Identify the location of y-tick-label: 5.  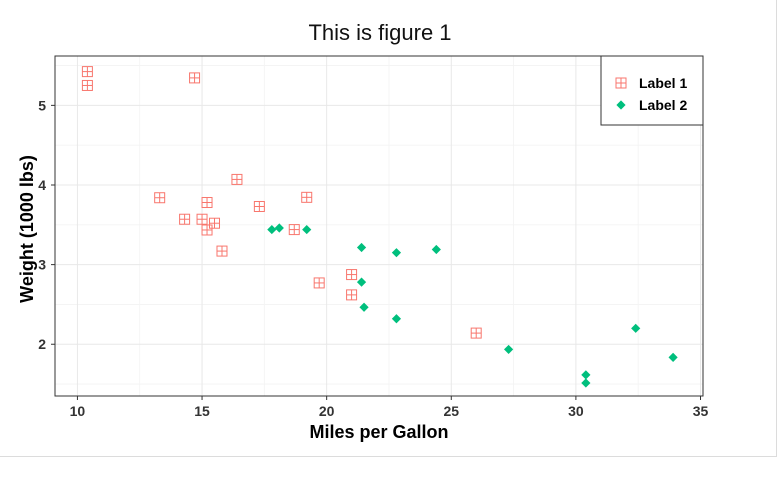
(42, 105).